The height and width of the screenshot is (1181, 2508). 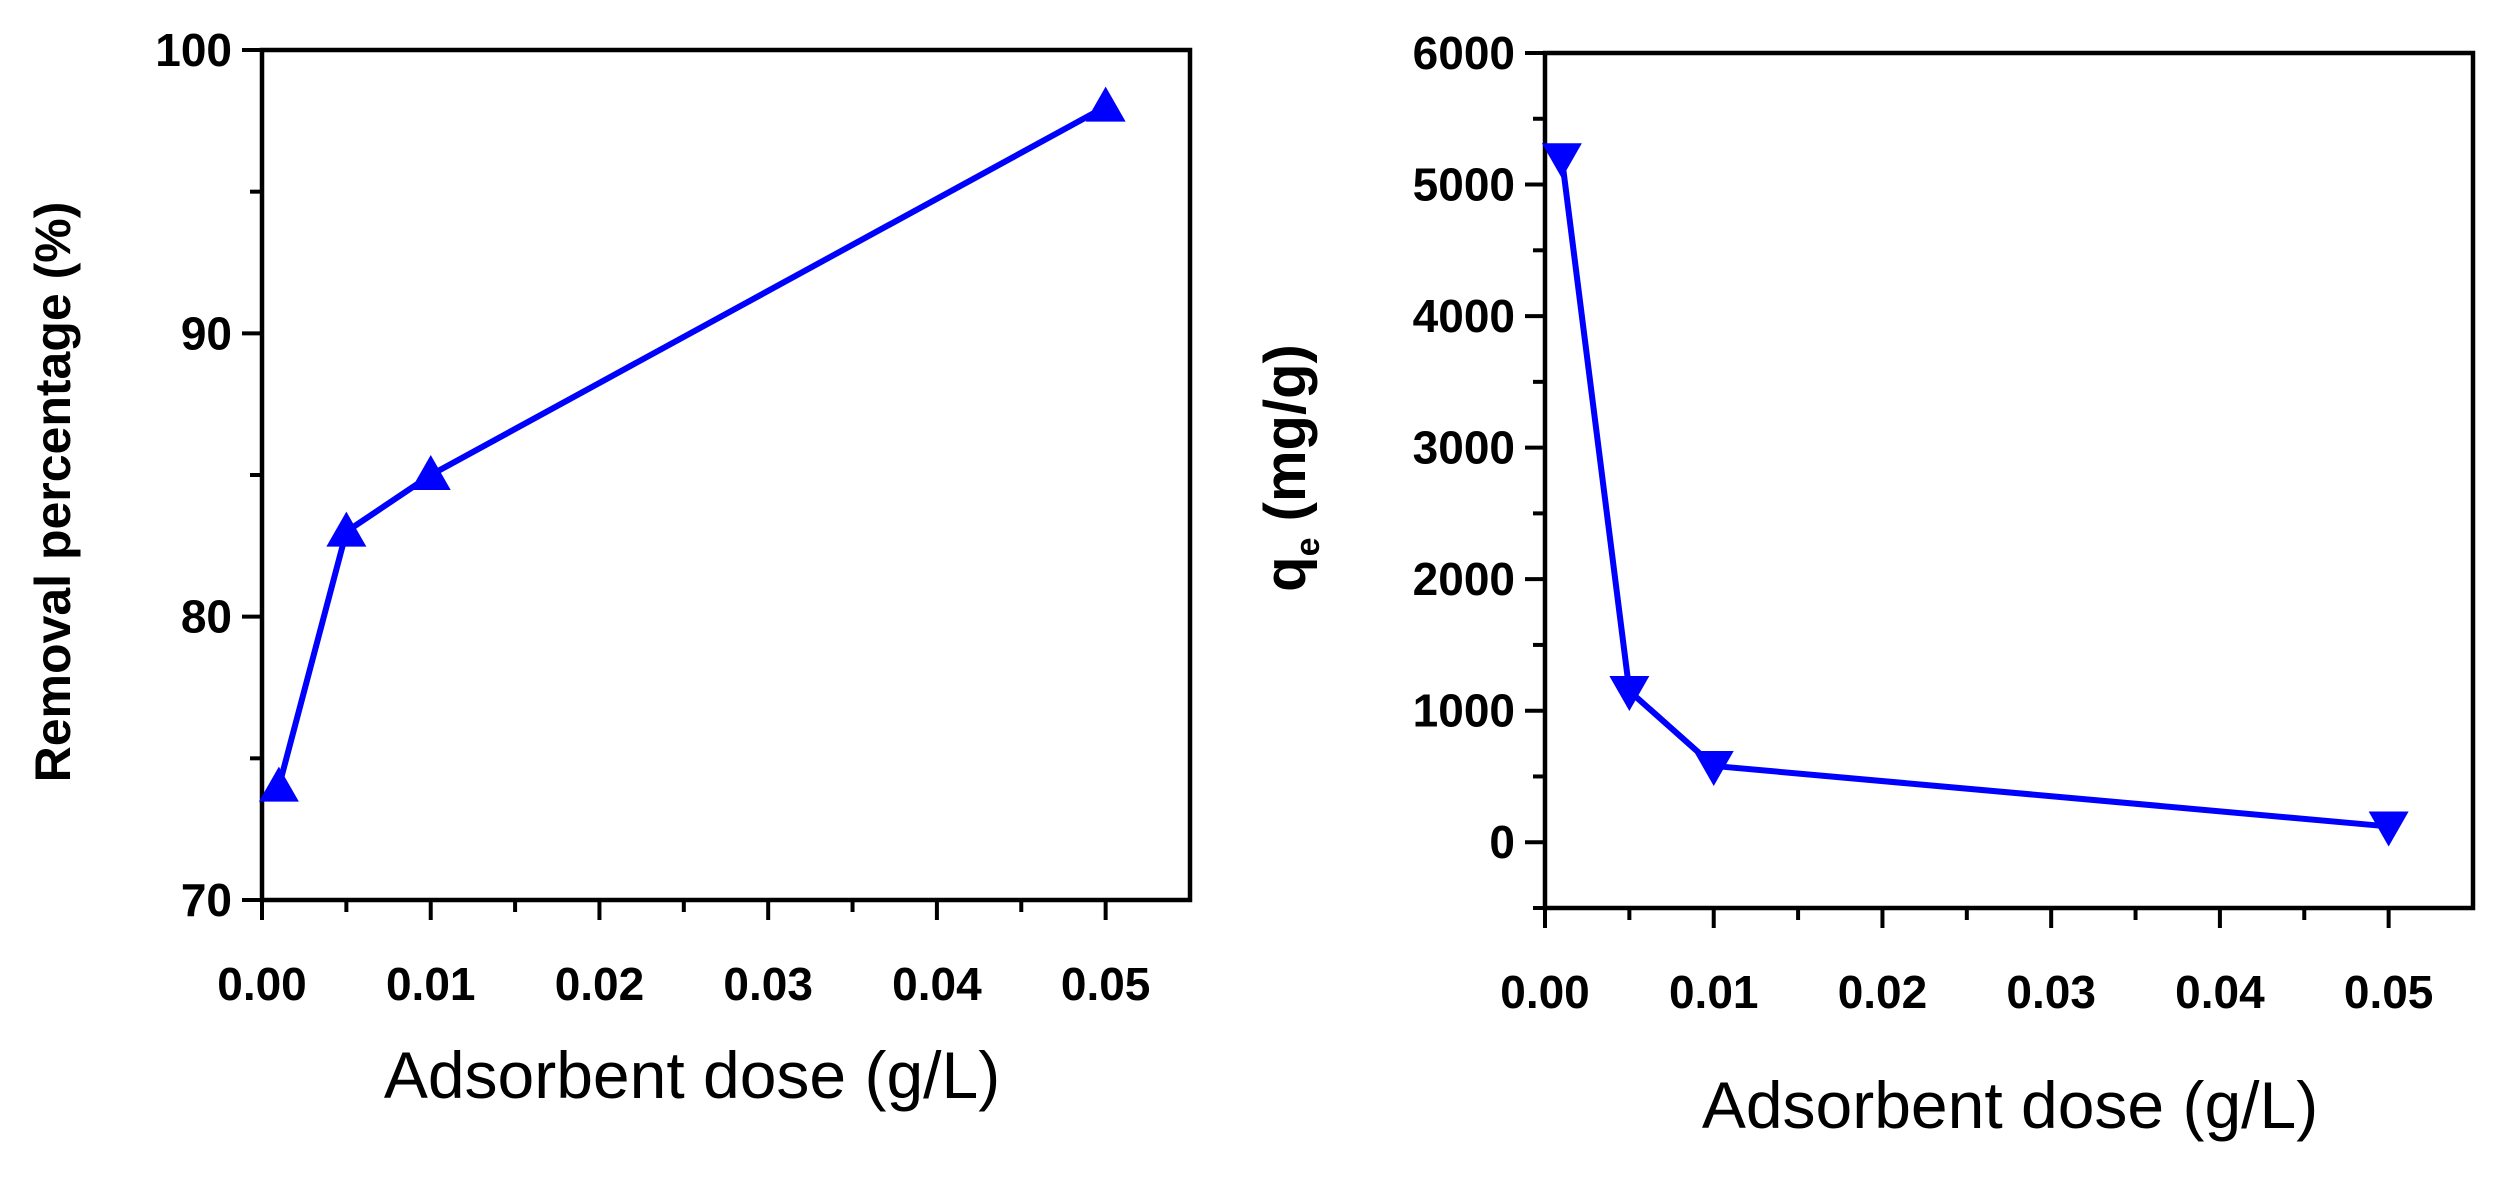 I want to click on y-tick-label: 100, so click(x=193, y=50).